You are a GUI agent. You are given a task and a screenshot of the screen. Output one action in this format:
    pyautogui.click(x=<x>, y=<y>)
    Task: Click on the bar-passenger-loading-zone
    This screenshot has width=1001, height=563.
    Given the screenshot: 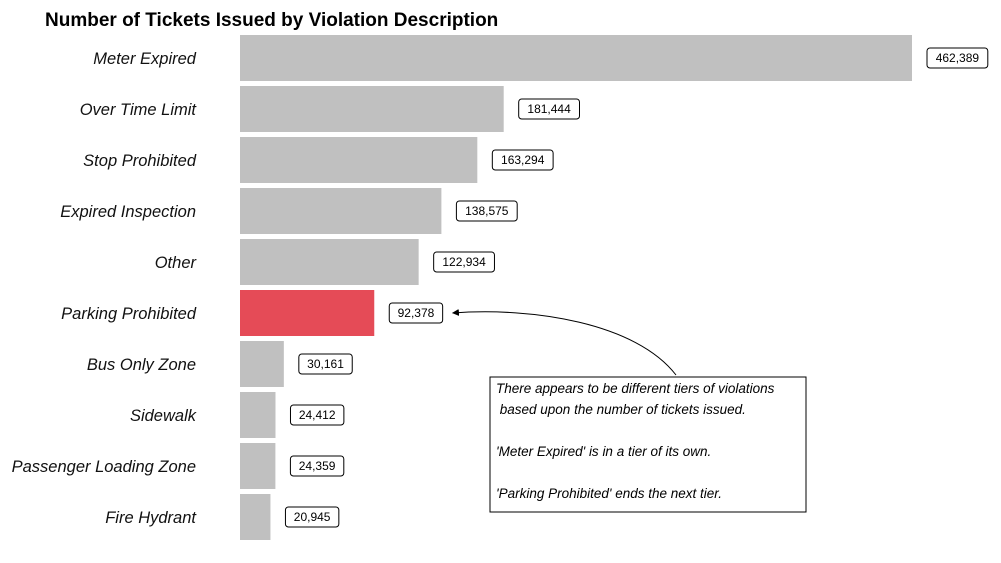 What is the action you would take?
    pyautogui.click(x=258, y=466)
    